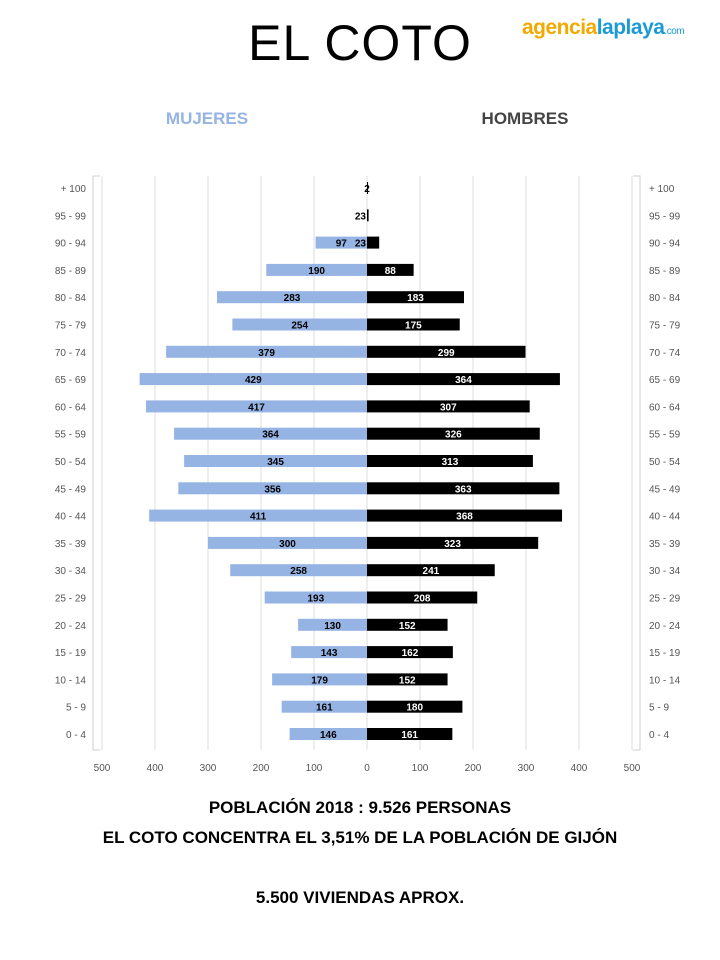 This screenshot has width=720, height=960. I want to click on age-label-left: 35 - 39, so click(71, 544).